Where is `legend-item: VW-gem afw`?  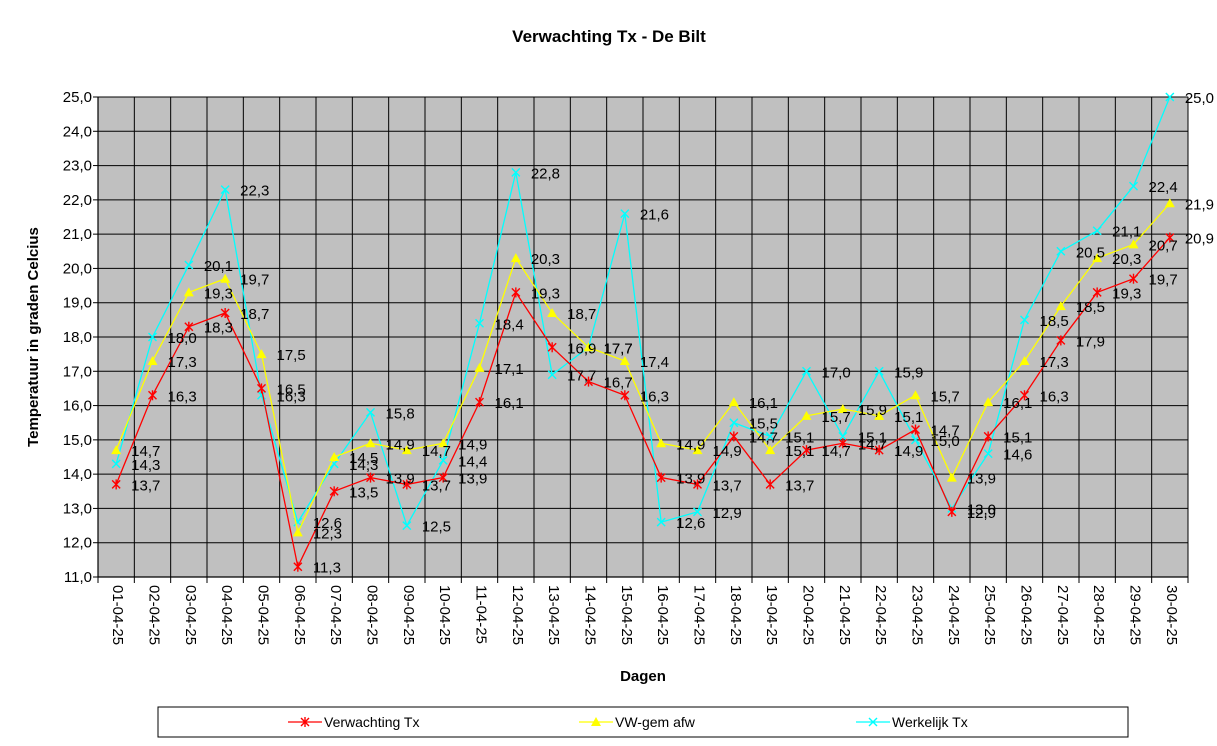 legend-item: VW-gem afw is located at coordinates (637, 722).